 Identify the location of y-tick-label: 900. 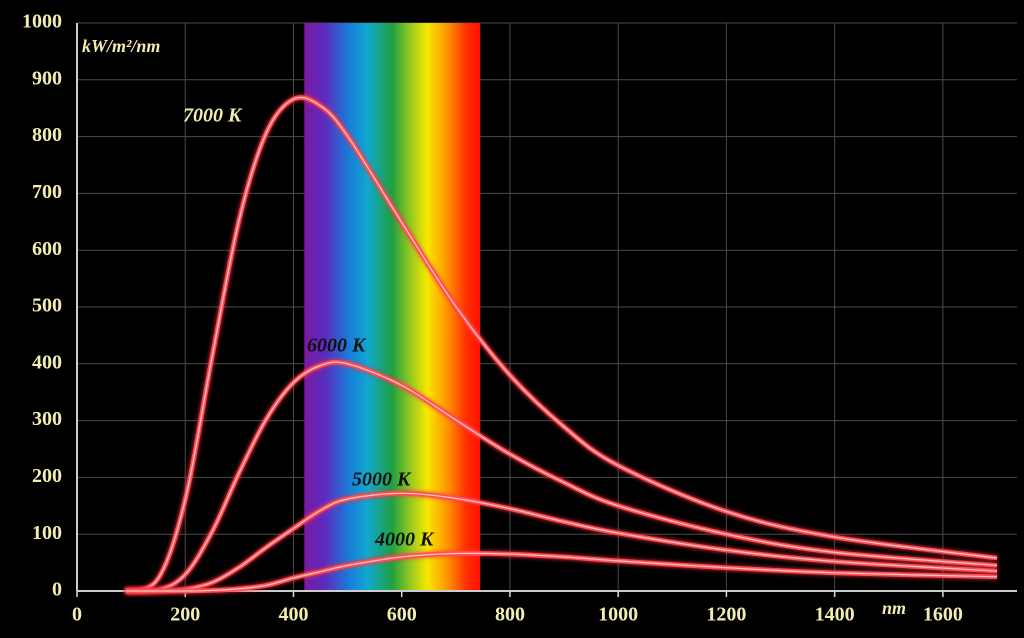
(47, 78).